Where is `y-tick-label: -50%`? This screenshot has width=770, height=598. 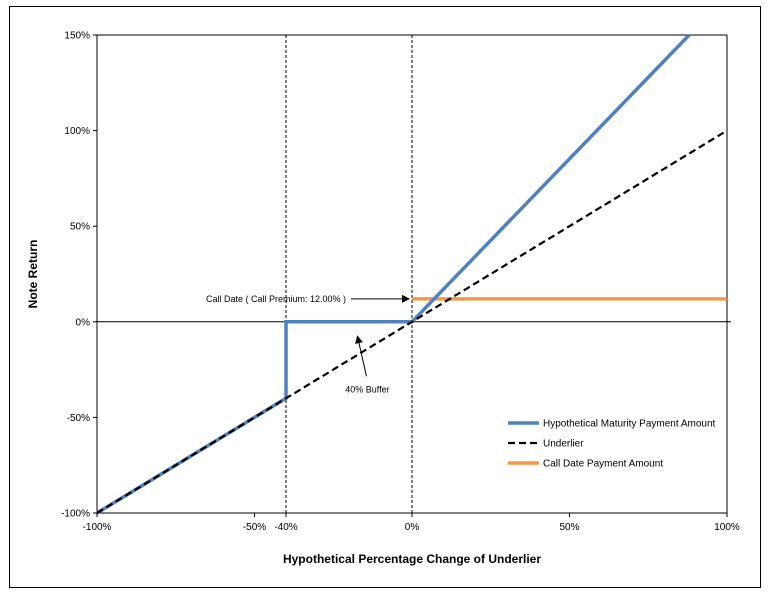
y-tick-label: -50% is located at coordinates (78, 418).